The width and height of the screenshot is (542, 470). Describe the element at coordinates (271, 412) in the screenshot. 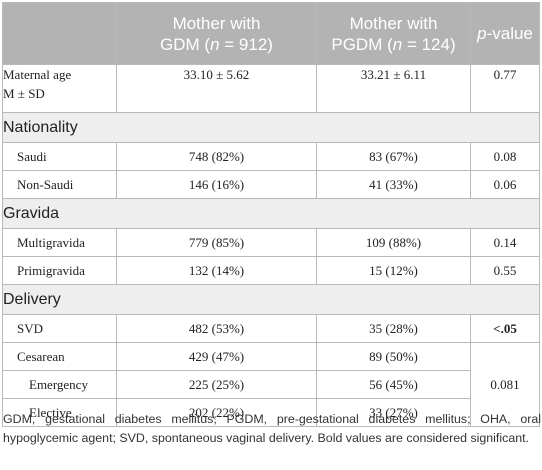

I see `table-row: Elective 202 (22%) 33 (27%)` at that location.